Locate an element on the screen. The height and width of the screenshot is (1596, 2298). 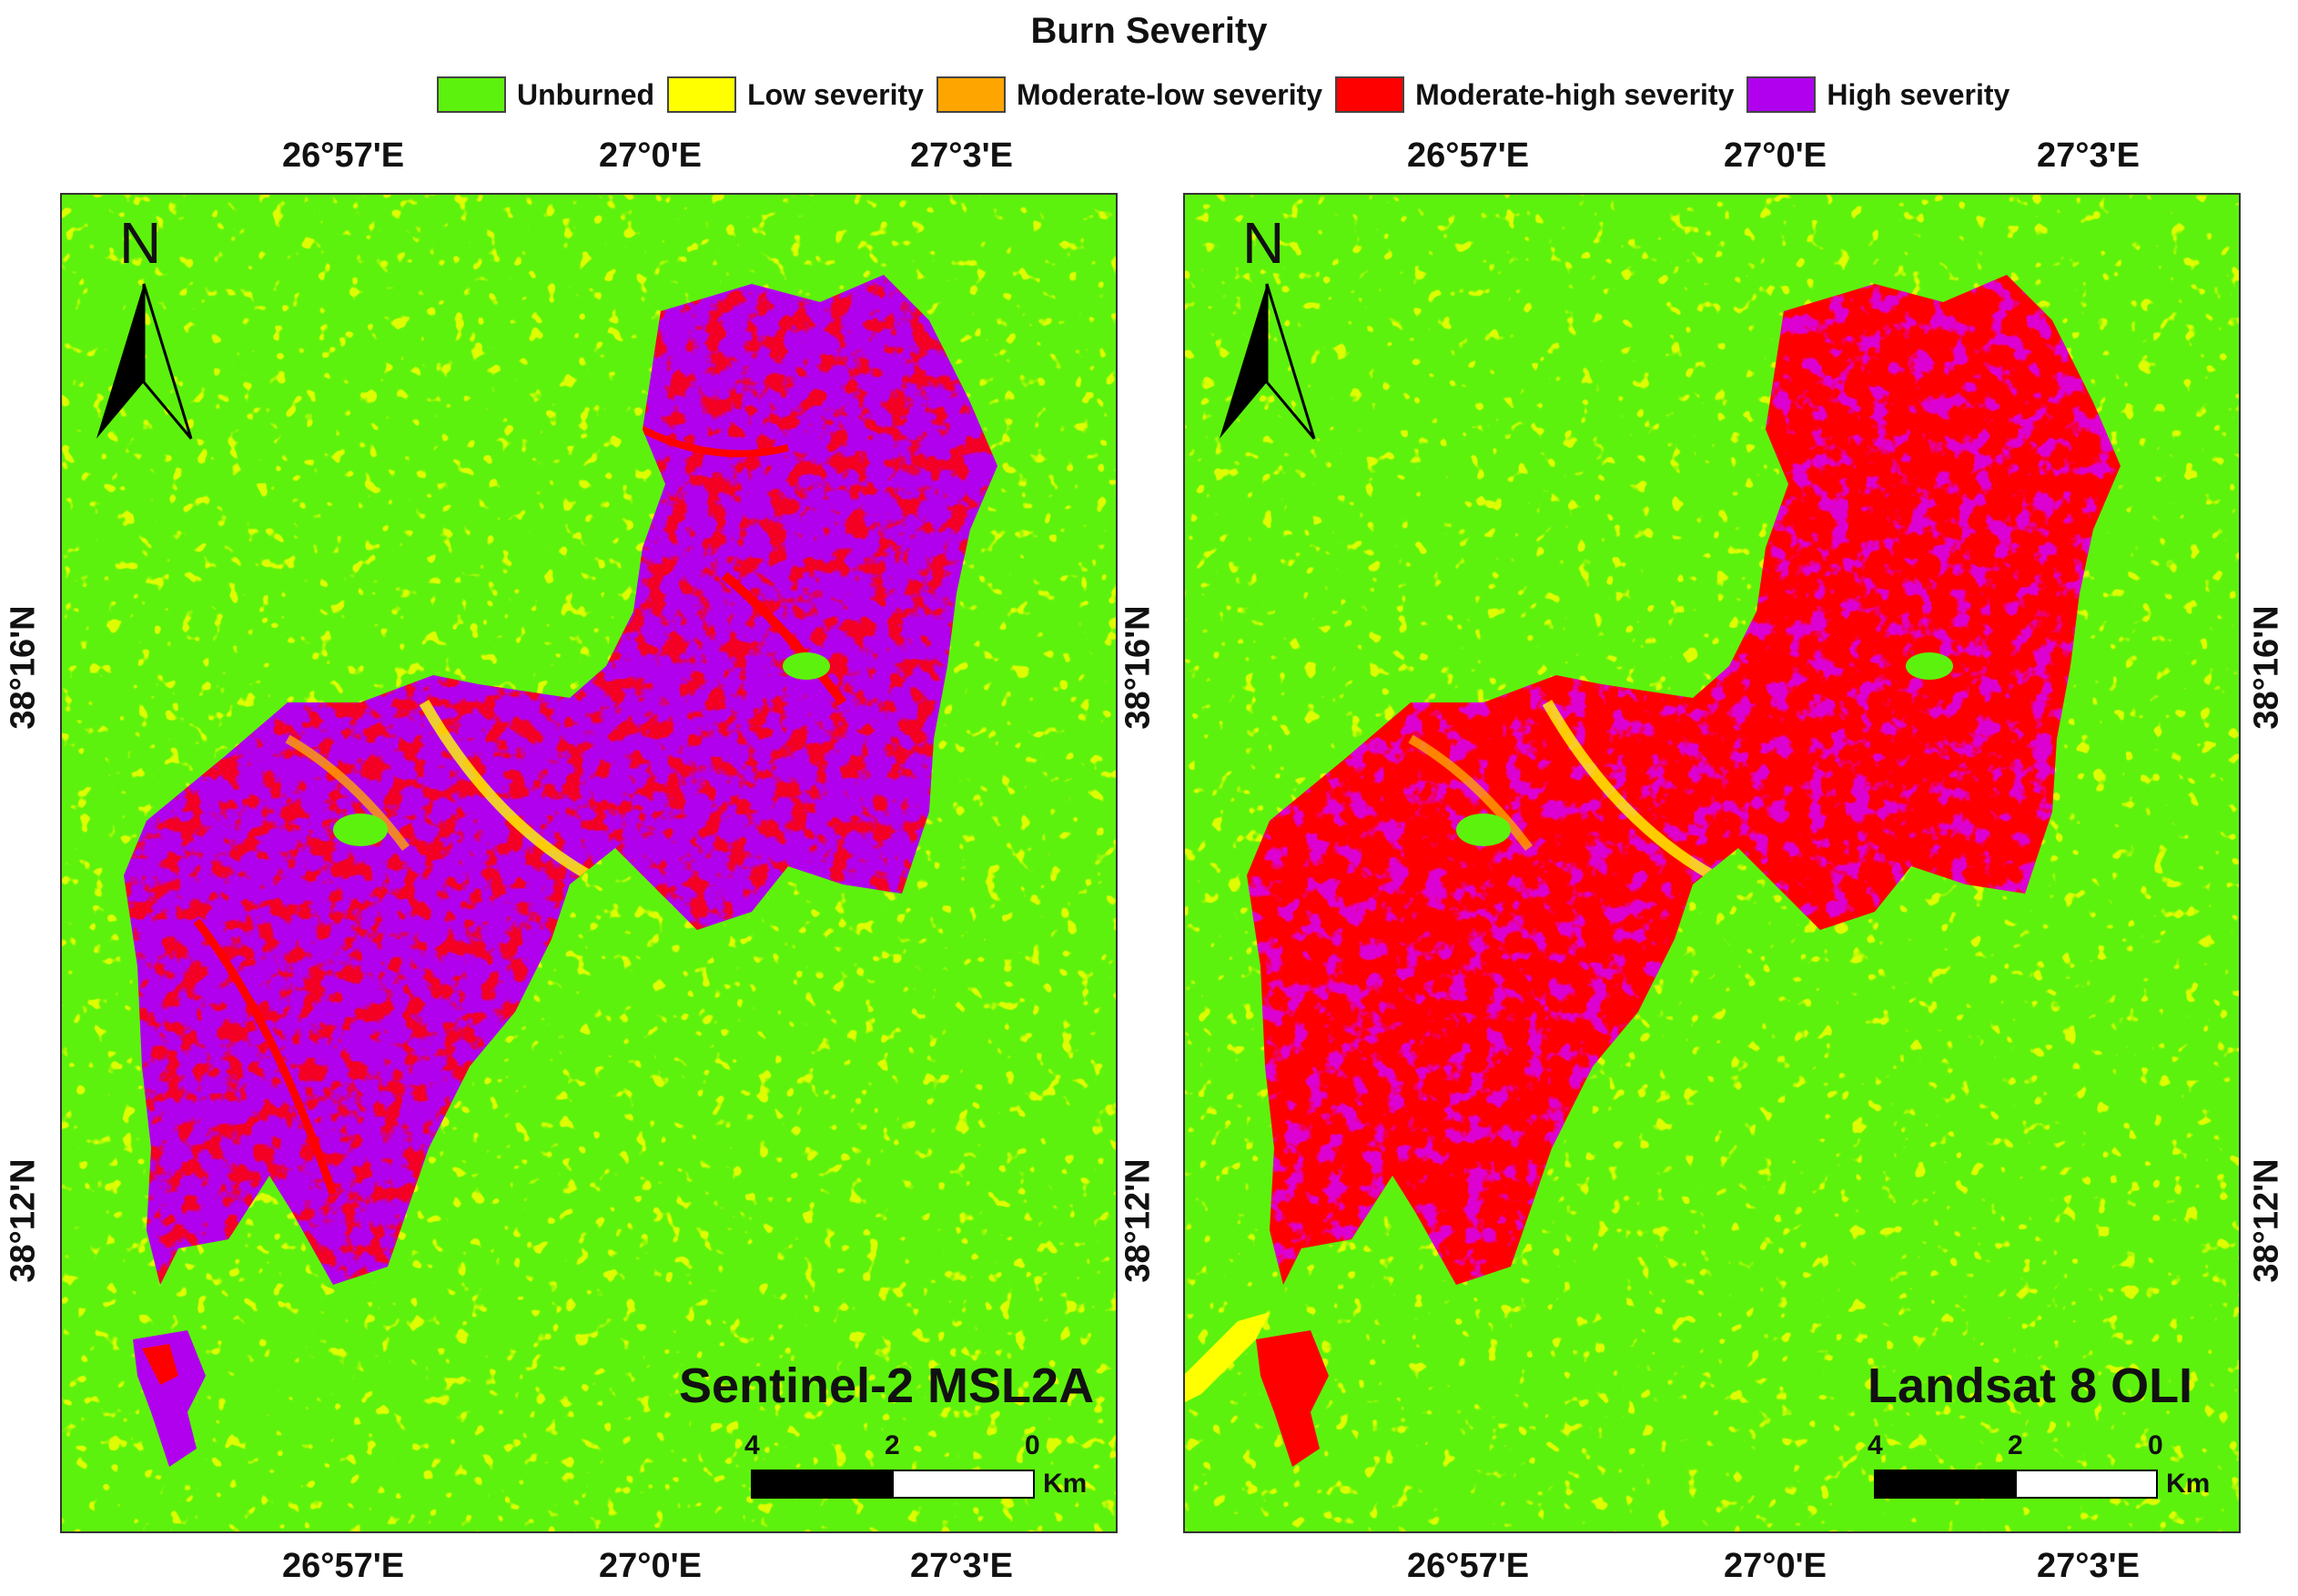
legend-item-moderate-high: Moderate-high severity is located at coordinates (1534, 94).